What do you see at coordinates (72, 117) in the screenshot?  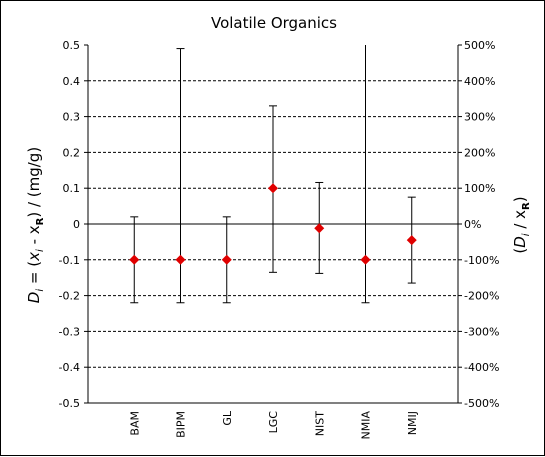 I see `y-tick-label: 0.3` at bounding box center [72, 117].